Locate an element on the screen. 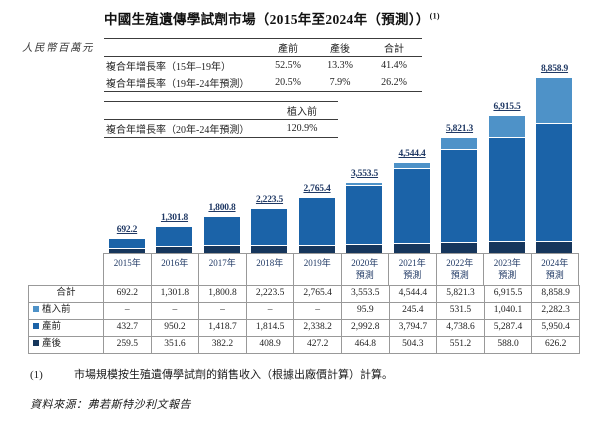 The height and width of the screenshot is (424, 600). bar-total-label: 3,553.5 is located at coordinates (364, 173).